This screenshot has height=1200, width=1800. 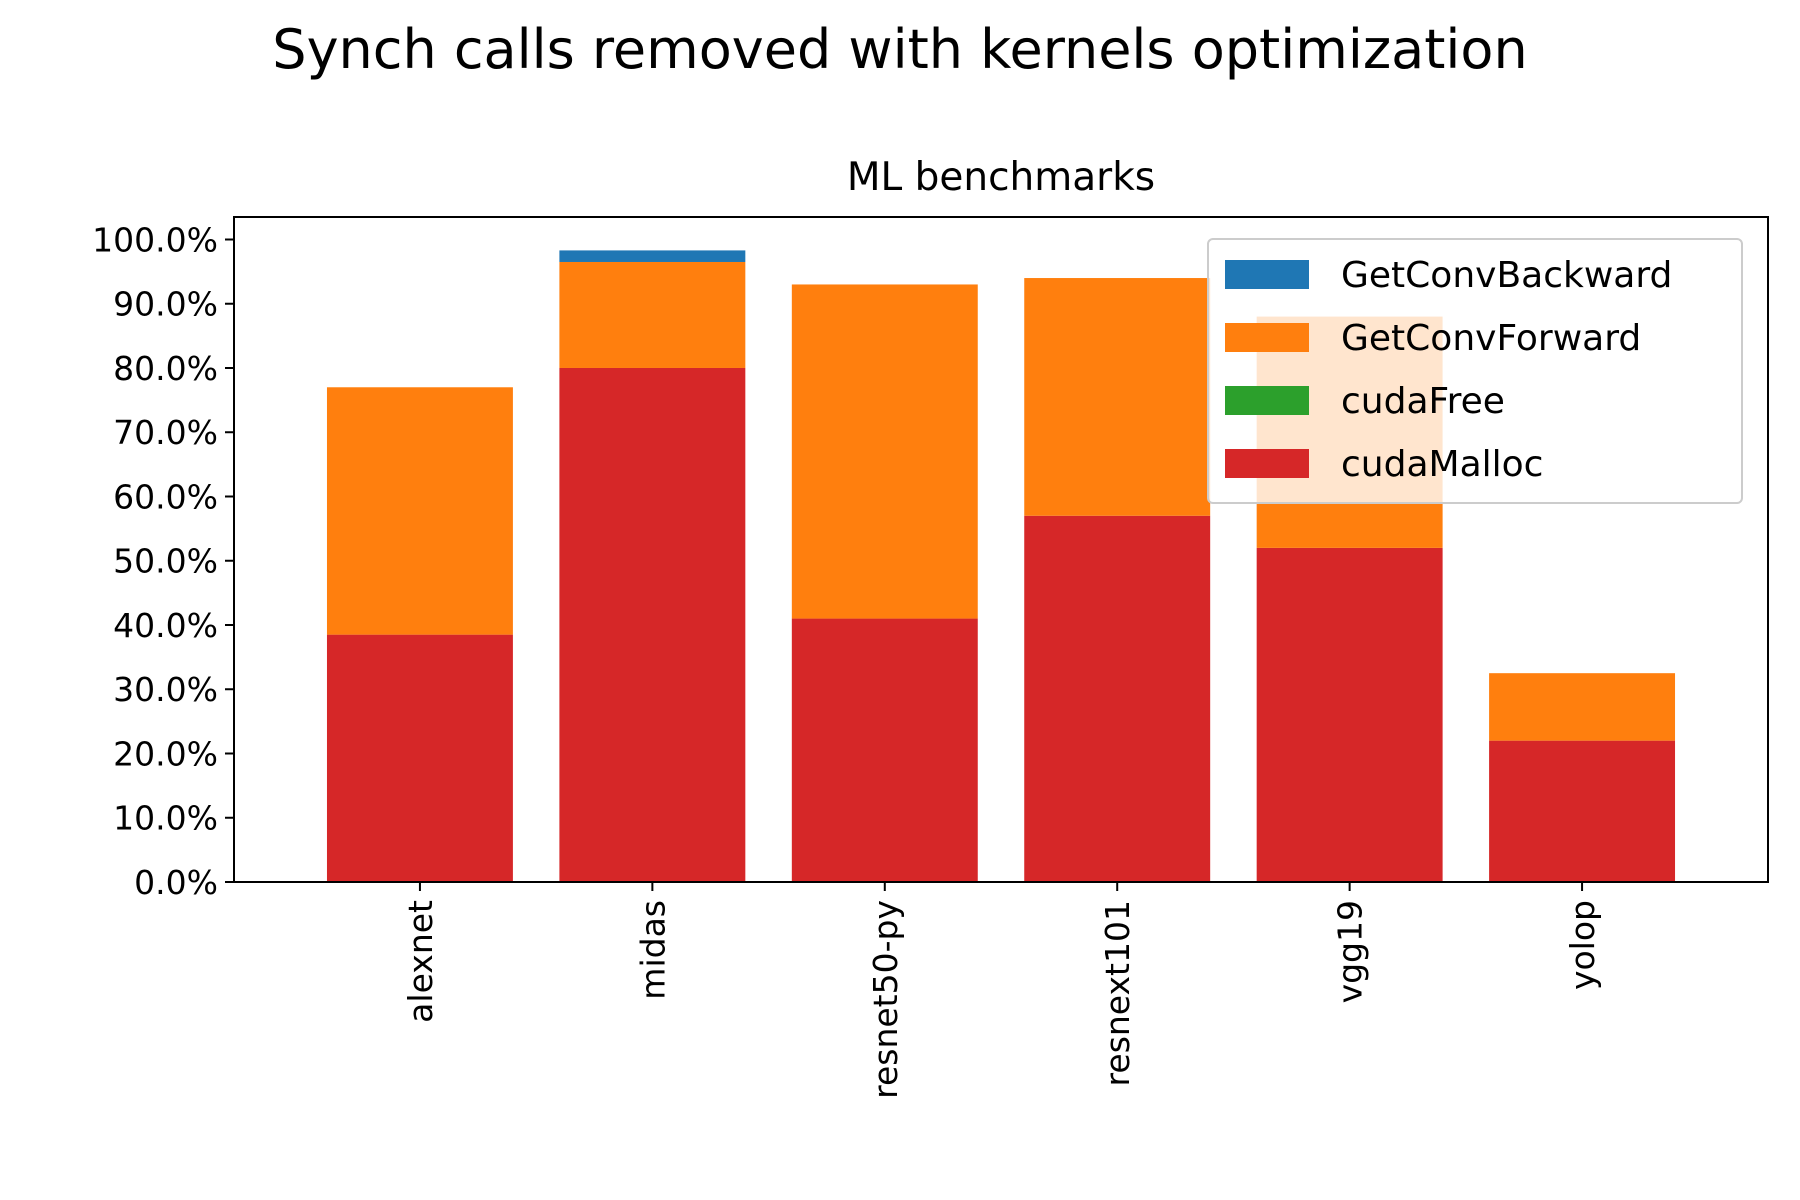 What do you see at coordinates (1349, 714) in the screenshot?
I see `bar-vgg19-cudaMalloc` at bounding box center [1349, 714].